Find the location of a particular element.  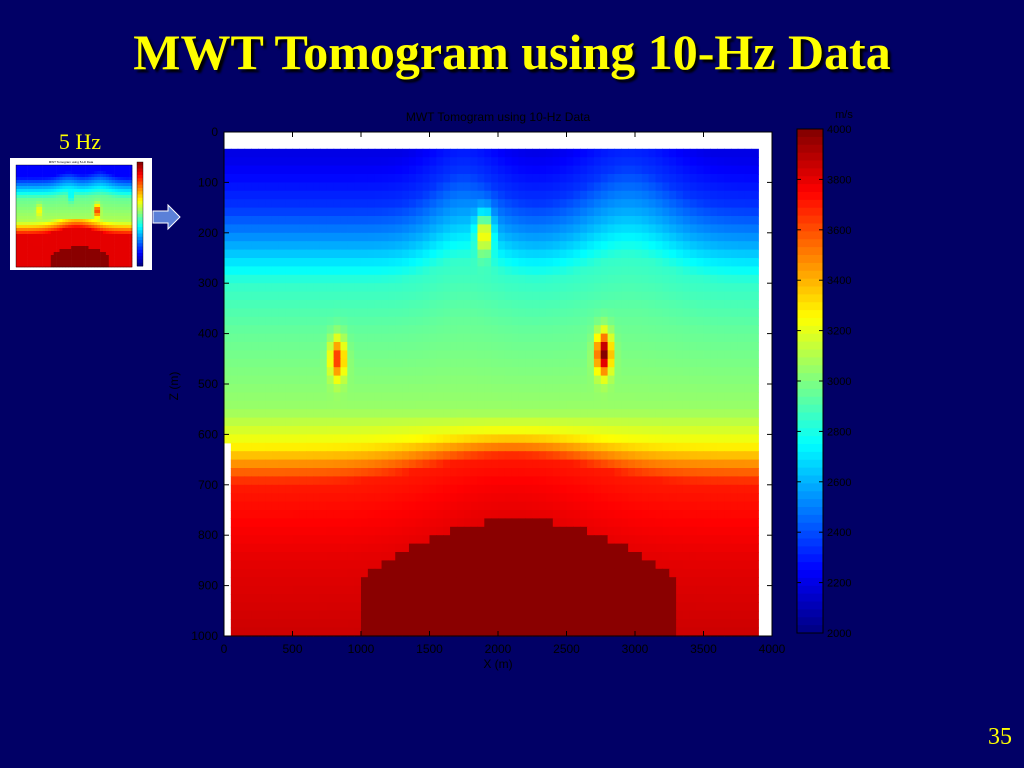

thumbnail-chart: MWT Tomogram using 5-Hz Data is located at coordinates (81, 214).